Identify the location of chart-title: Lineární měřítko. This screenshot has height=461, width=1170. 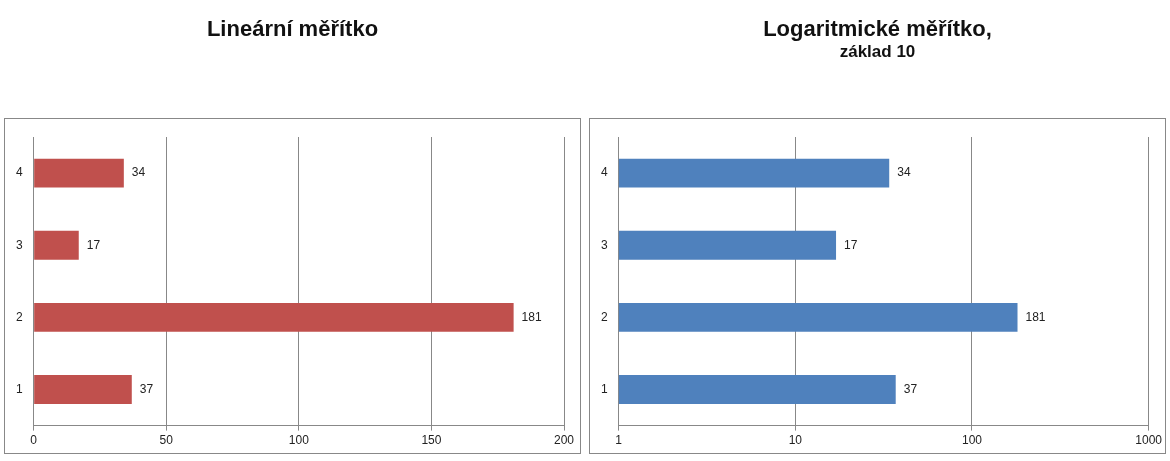
(292, 28).